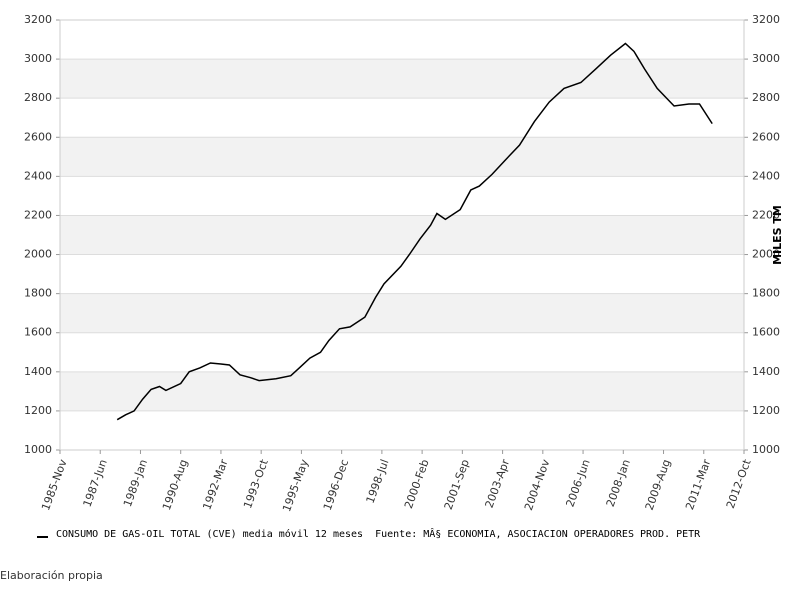  I want to click on x-tick-label: 1998-Jul, so click(378, 482).